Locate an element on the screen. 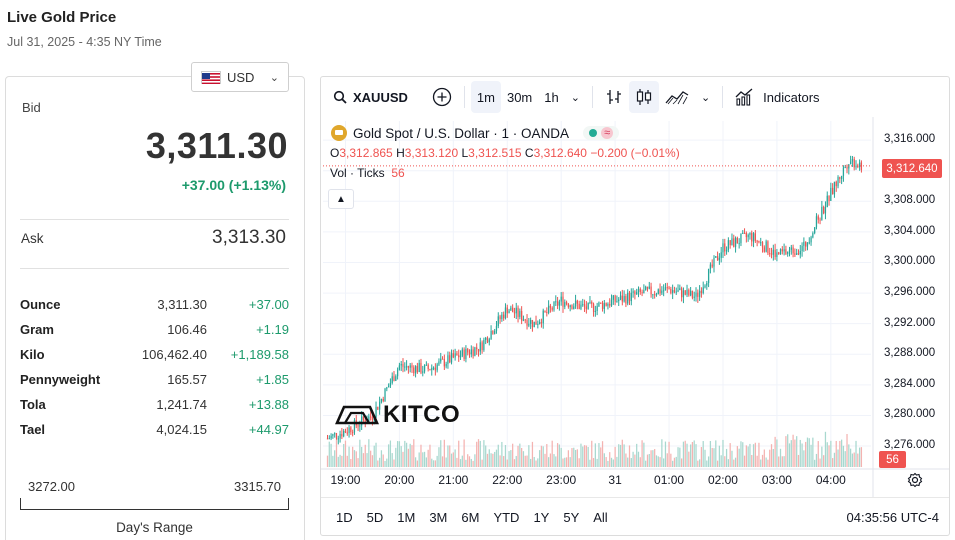 Image resolution: width=955 pixels, height=540 pixels. toolbar-separator is located at coordinates (723, 97).